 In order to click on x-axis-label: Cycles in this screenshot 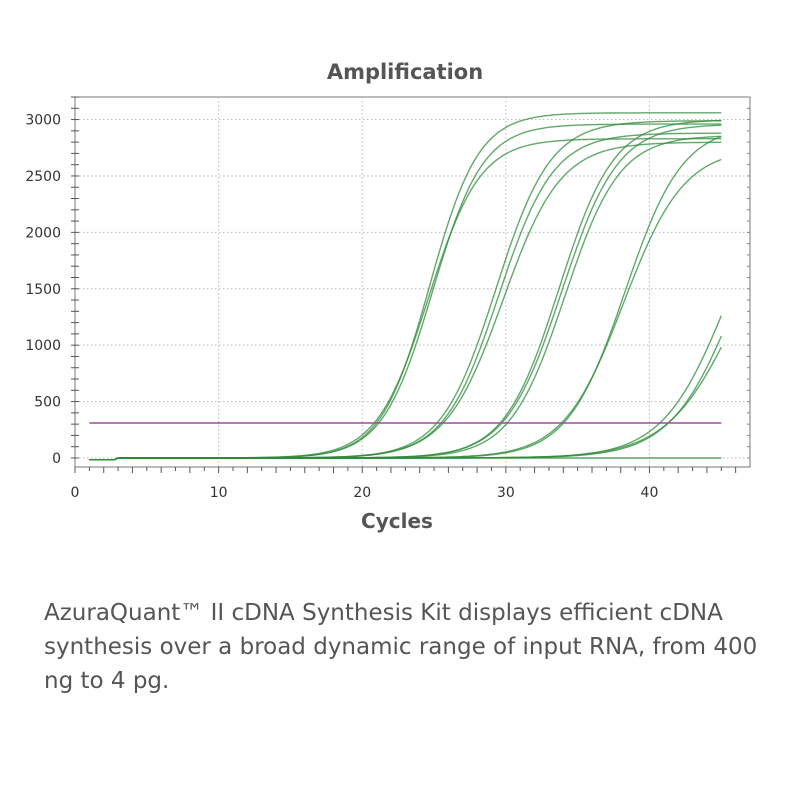, I will do `click(397, 521)`.